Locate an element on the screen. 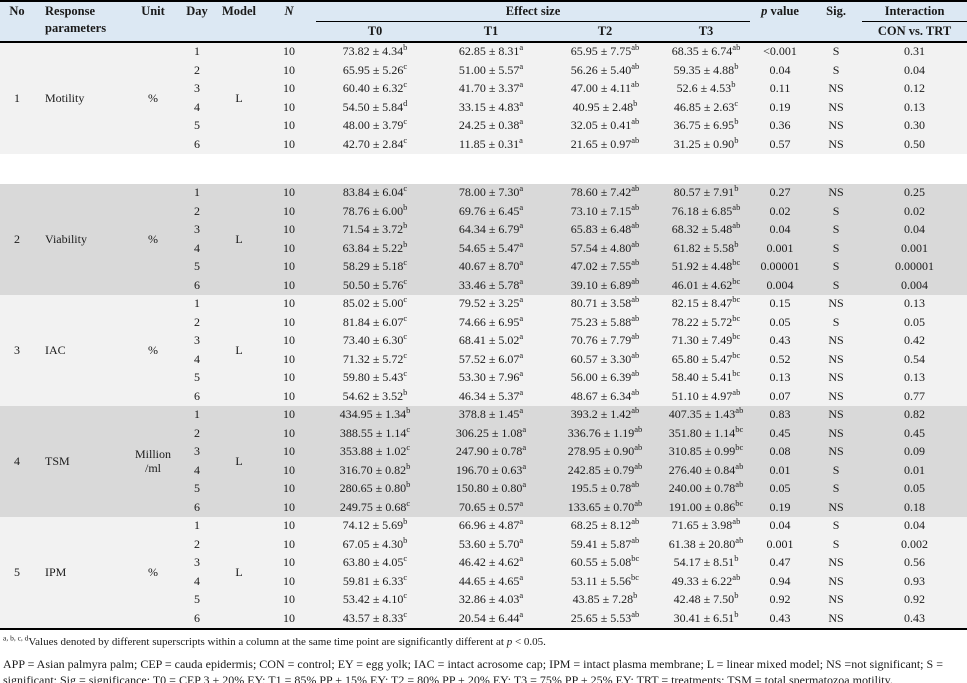 This screenshot has height=683, width=967. effect-t3-cell: 46.01 ± 4.62bc is located at coordinates (706, 285).